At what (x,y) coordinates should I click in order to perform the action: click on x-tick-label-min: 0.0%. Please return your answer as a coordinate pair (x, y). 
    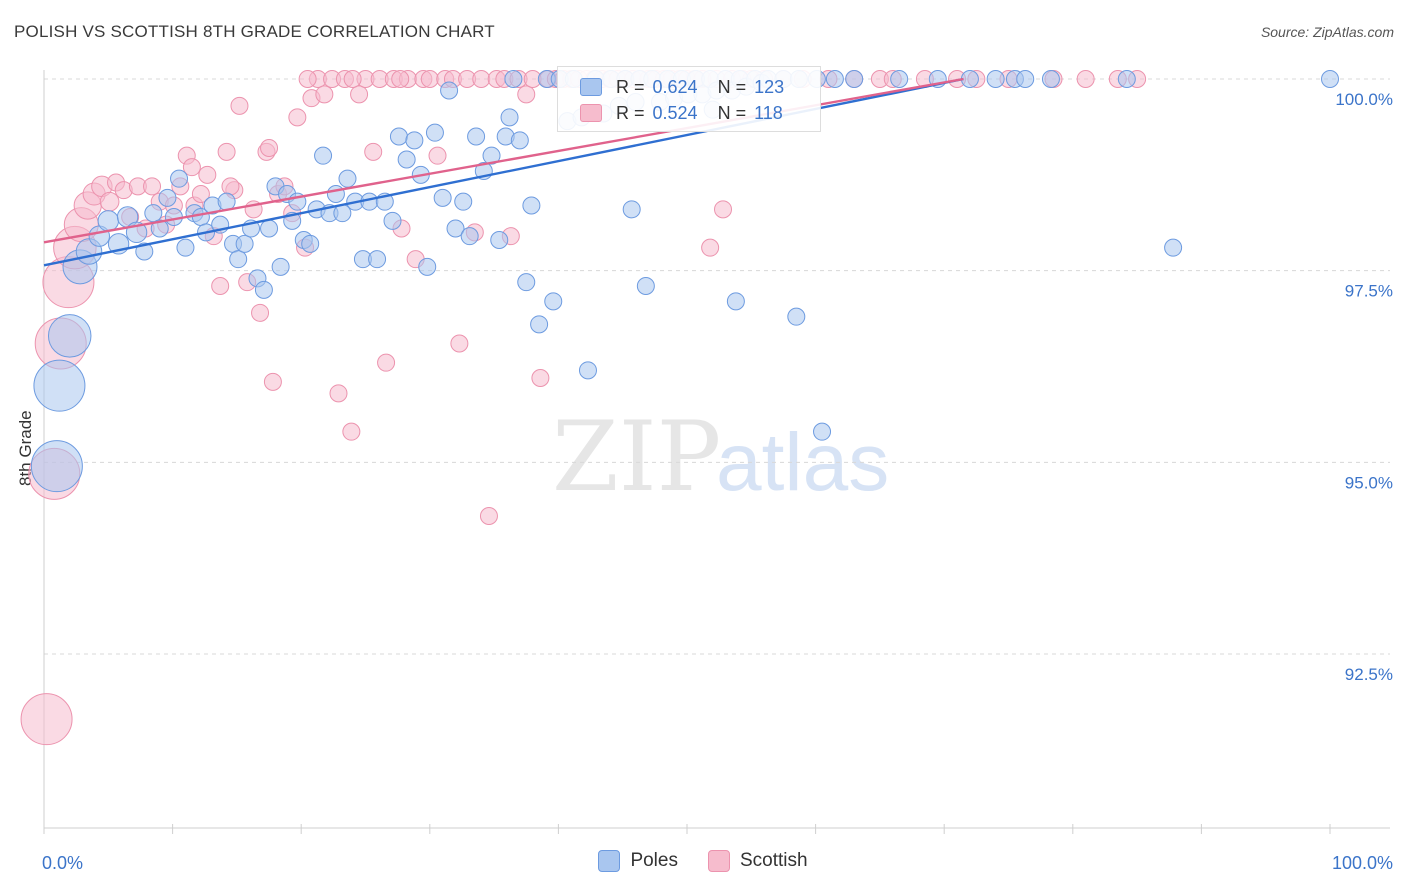
    Looking at the image, I should click on (62, 863).